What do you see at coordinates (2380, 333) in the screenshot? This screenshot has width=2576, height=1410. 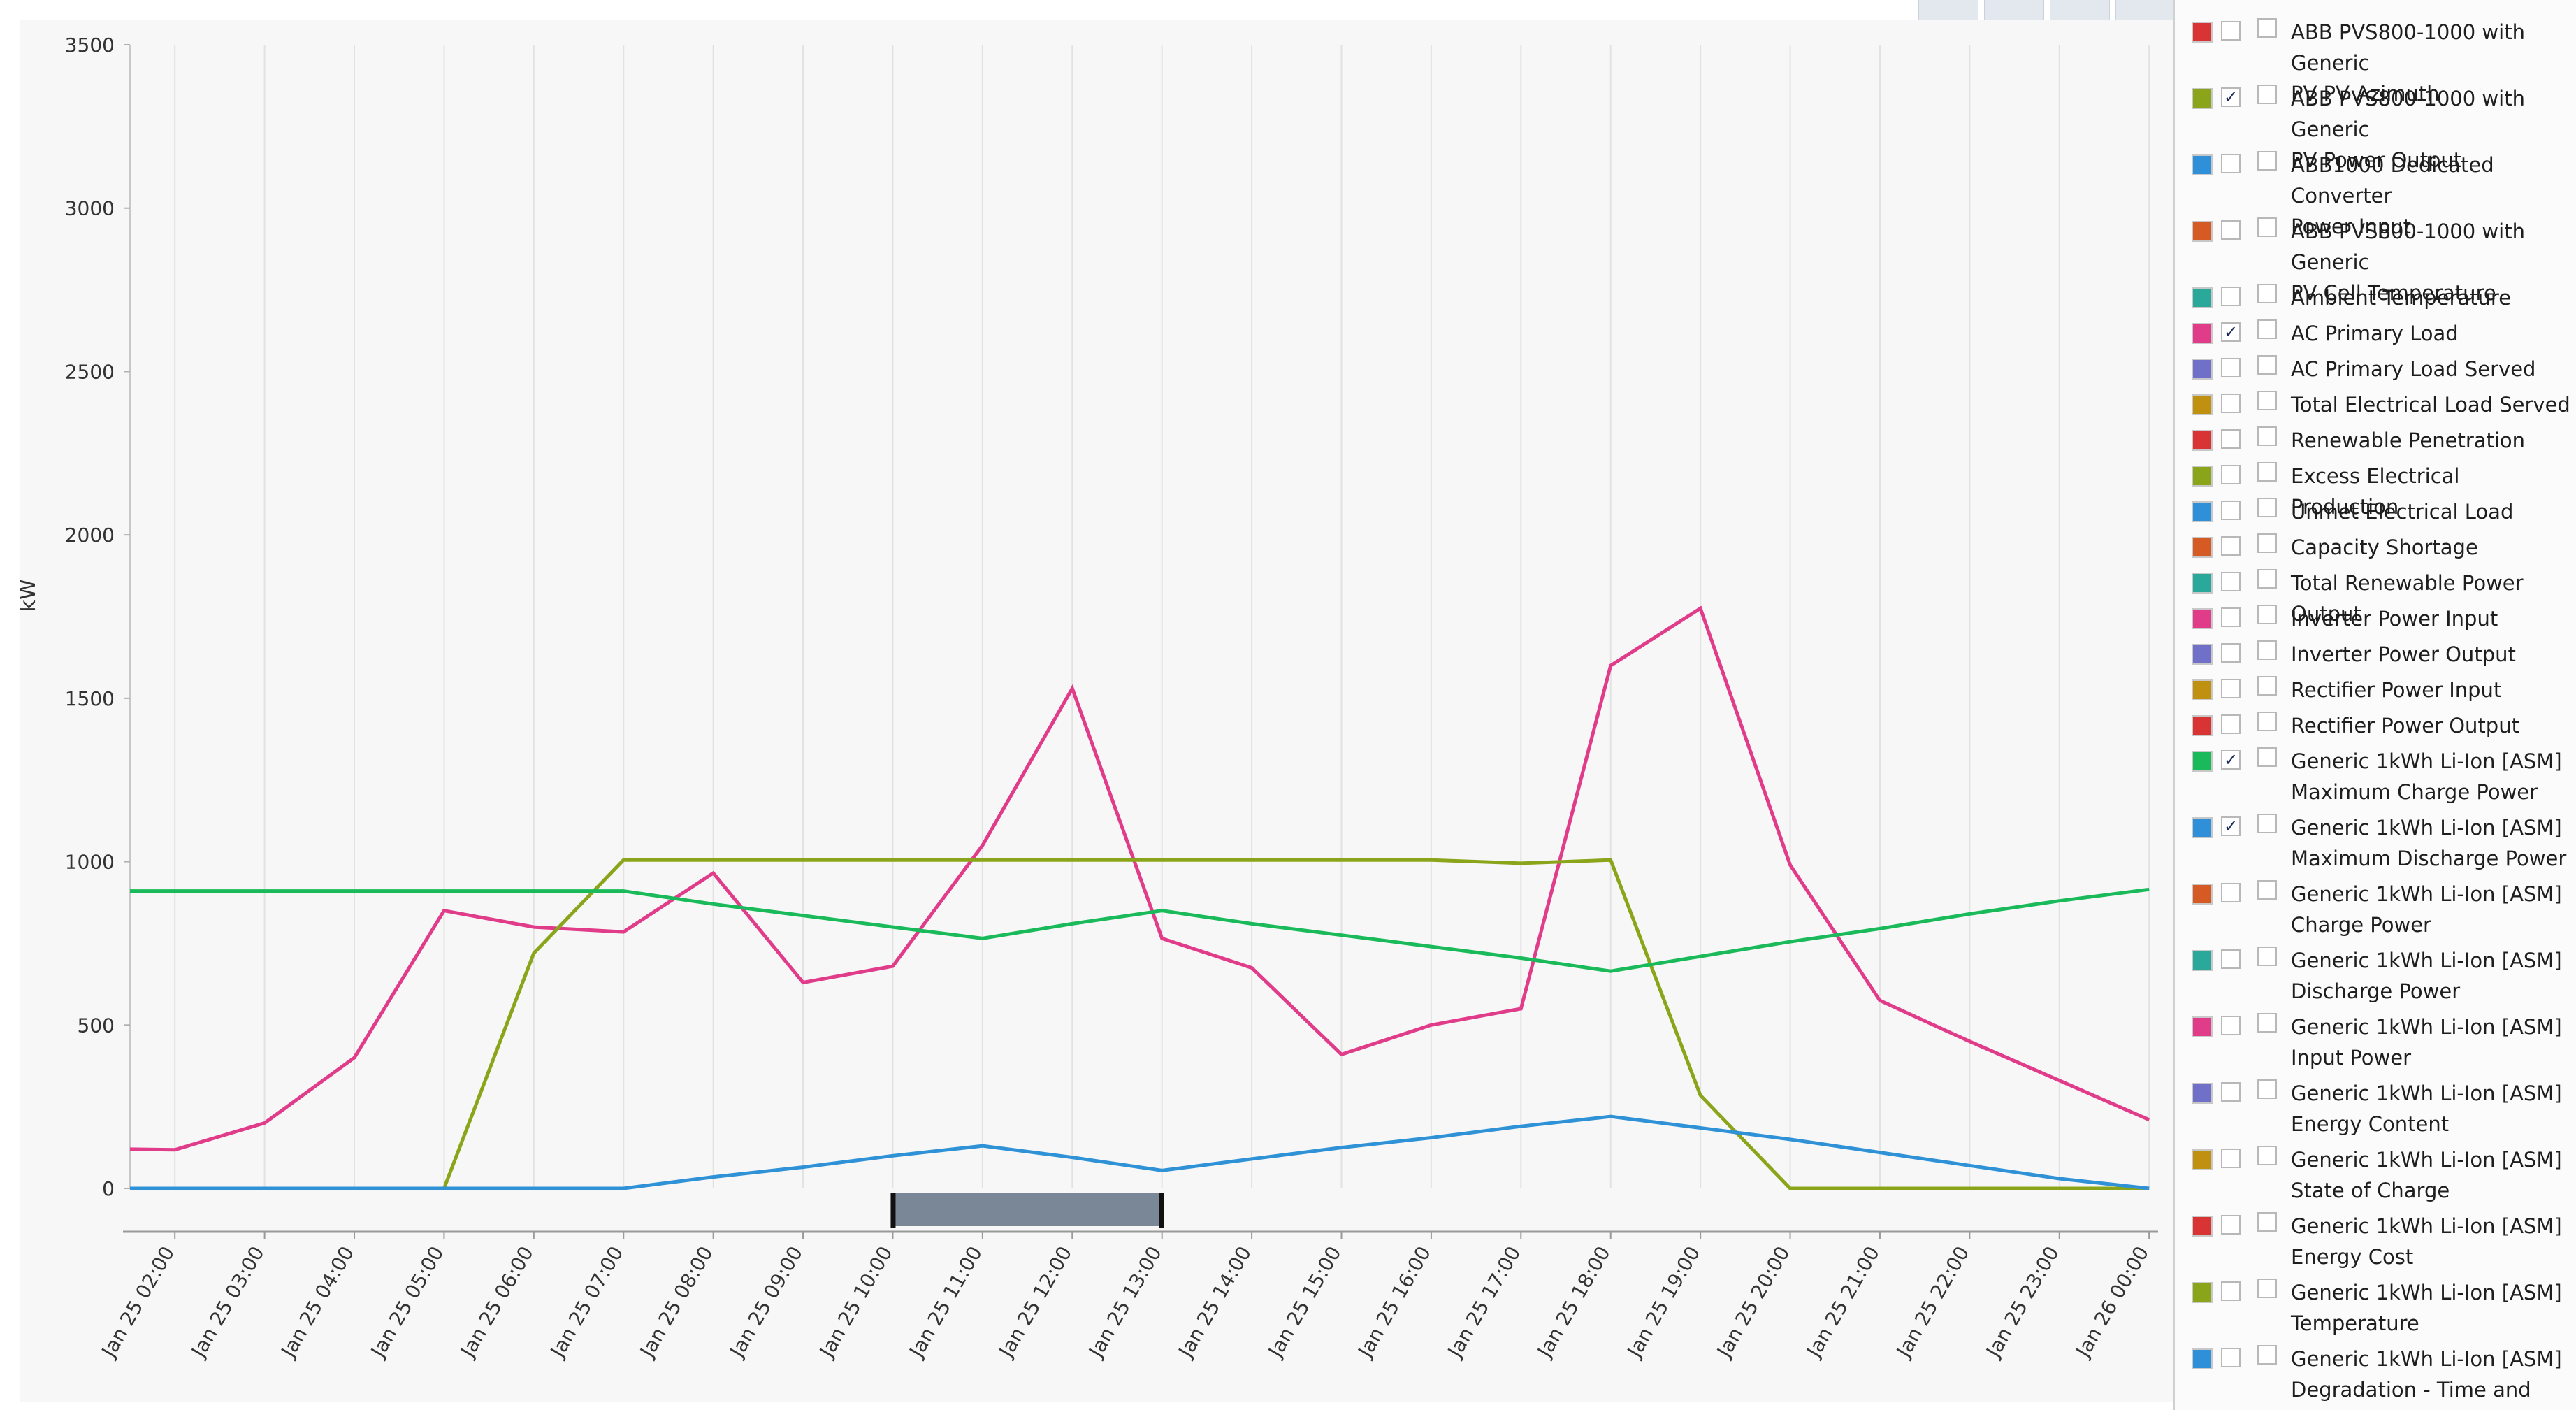 I see `legend-item: ✓ AC Primary Load` at bounding box center [2380, 333].